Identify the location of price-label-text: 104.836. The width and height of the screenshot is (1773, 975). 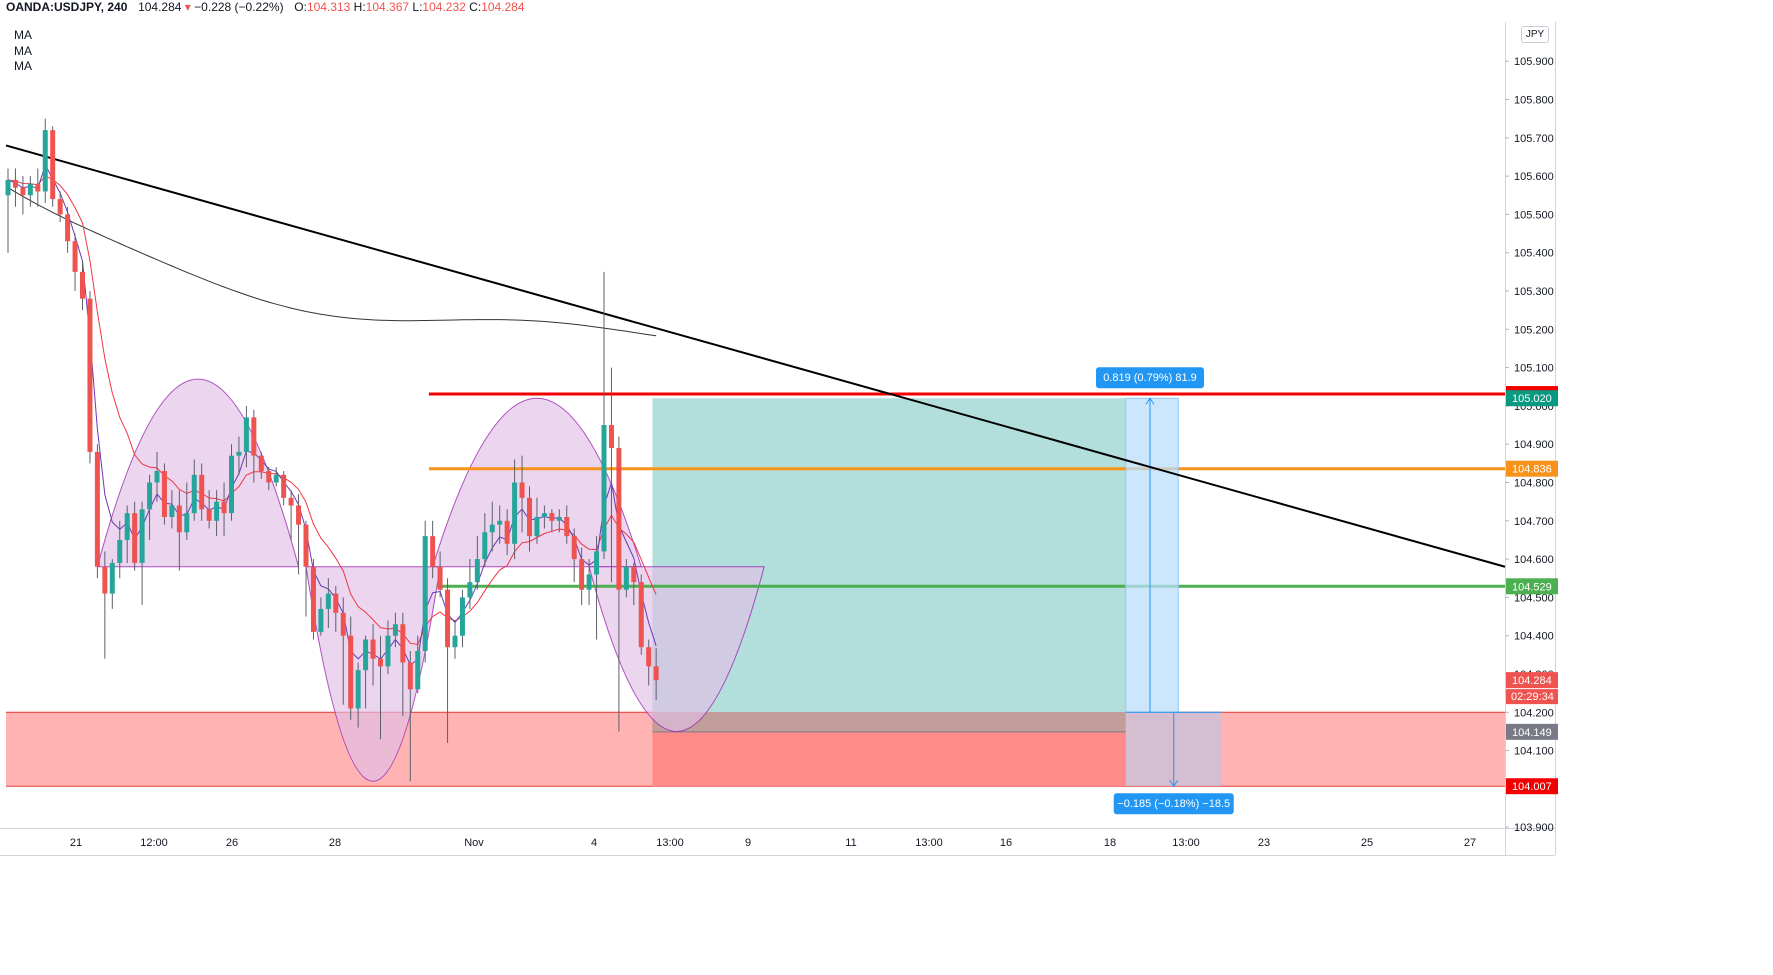
(1532, 470).